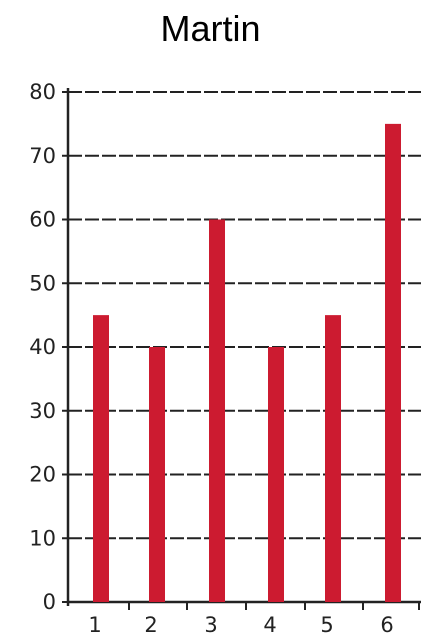 This screenshot has height=639, width=421. Describe the element at coordinates (269, 625) in the screenshot. I see `x-tick-label-4: 4` at that location.